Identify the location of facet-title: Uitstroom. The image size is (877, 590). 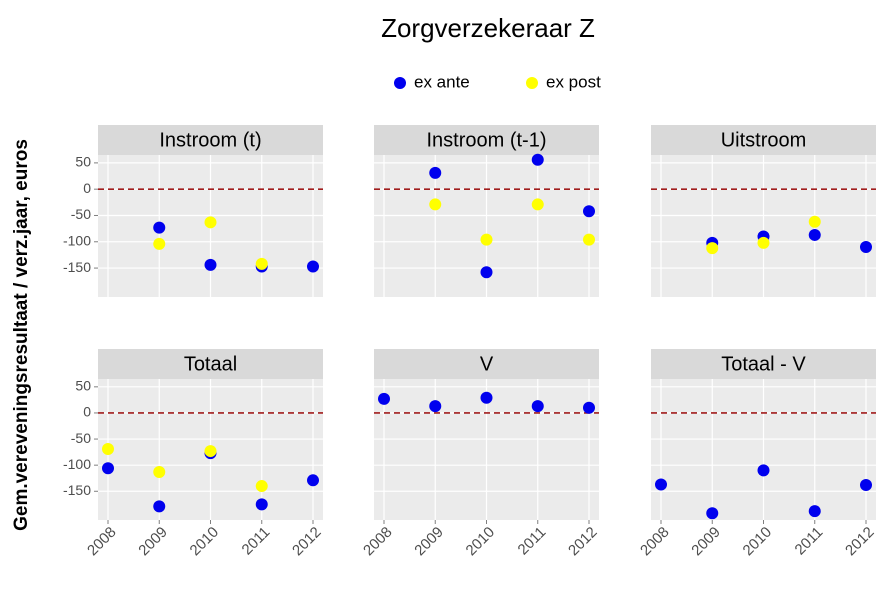
(764, 140).